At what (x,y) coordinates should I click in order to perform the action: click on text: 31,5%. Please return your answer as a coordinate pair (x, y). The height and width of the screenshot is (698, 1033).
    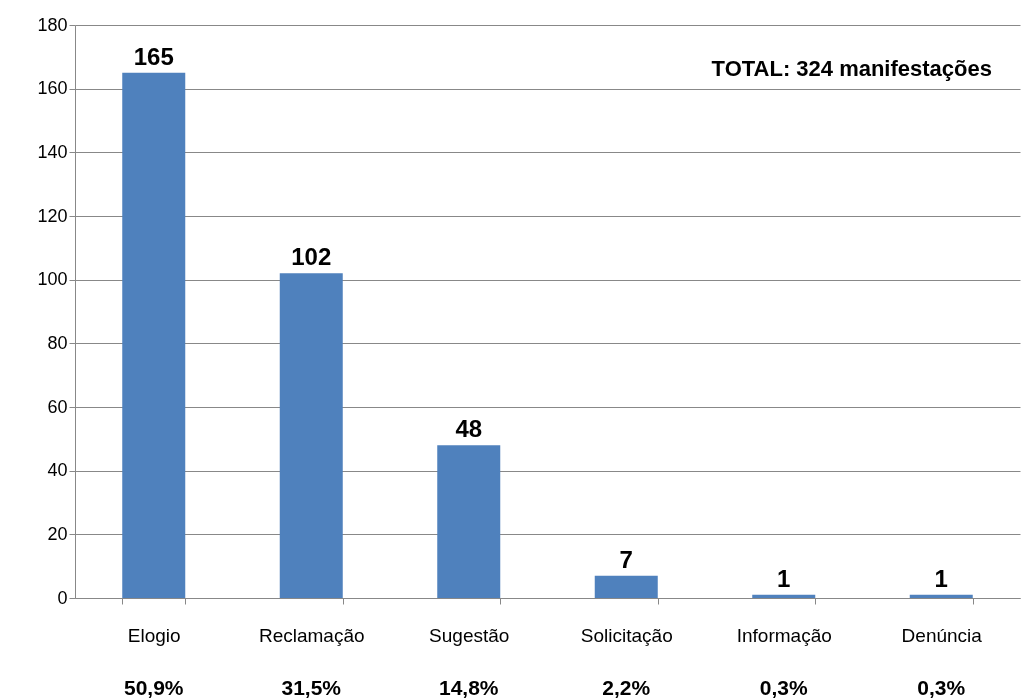
    Looking at the image, I should click on (311, 687).